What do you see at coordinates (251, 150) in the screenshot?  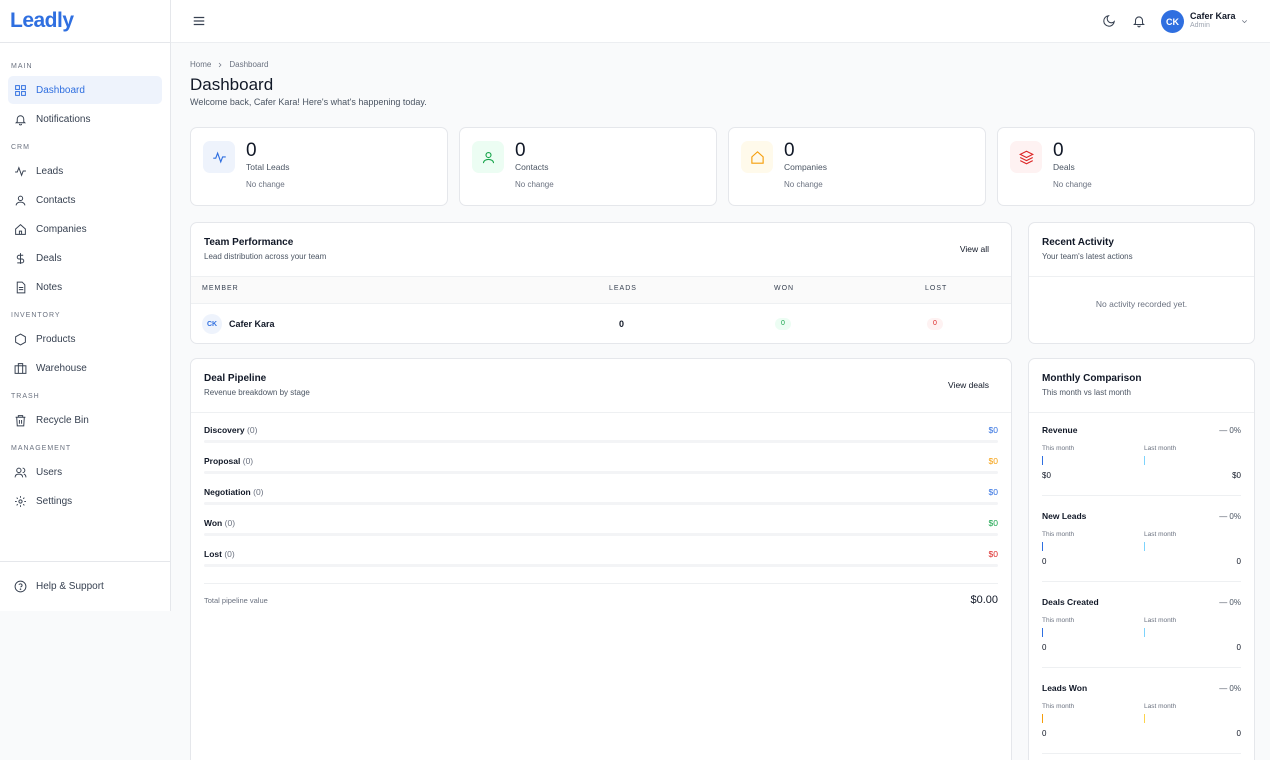 I see `stat-value: 0` at bounding box center [251, 150].